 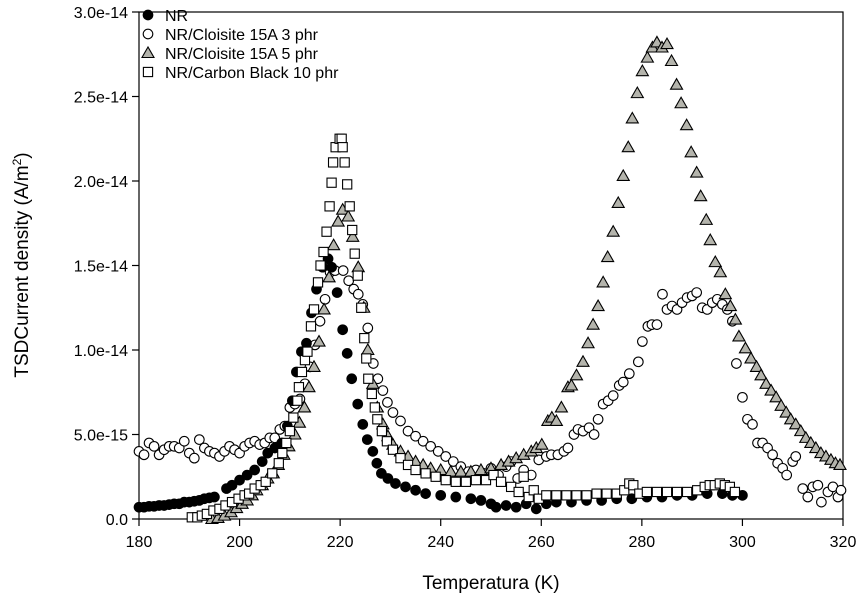 I want to click on legend-label: NR/Cloisite 15A 5 phr, so click(x=242, y=54).